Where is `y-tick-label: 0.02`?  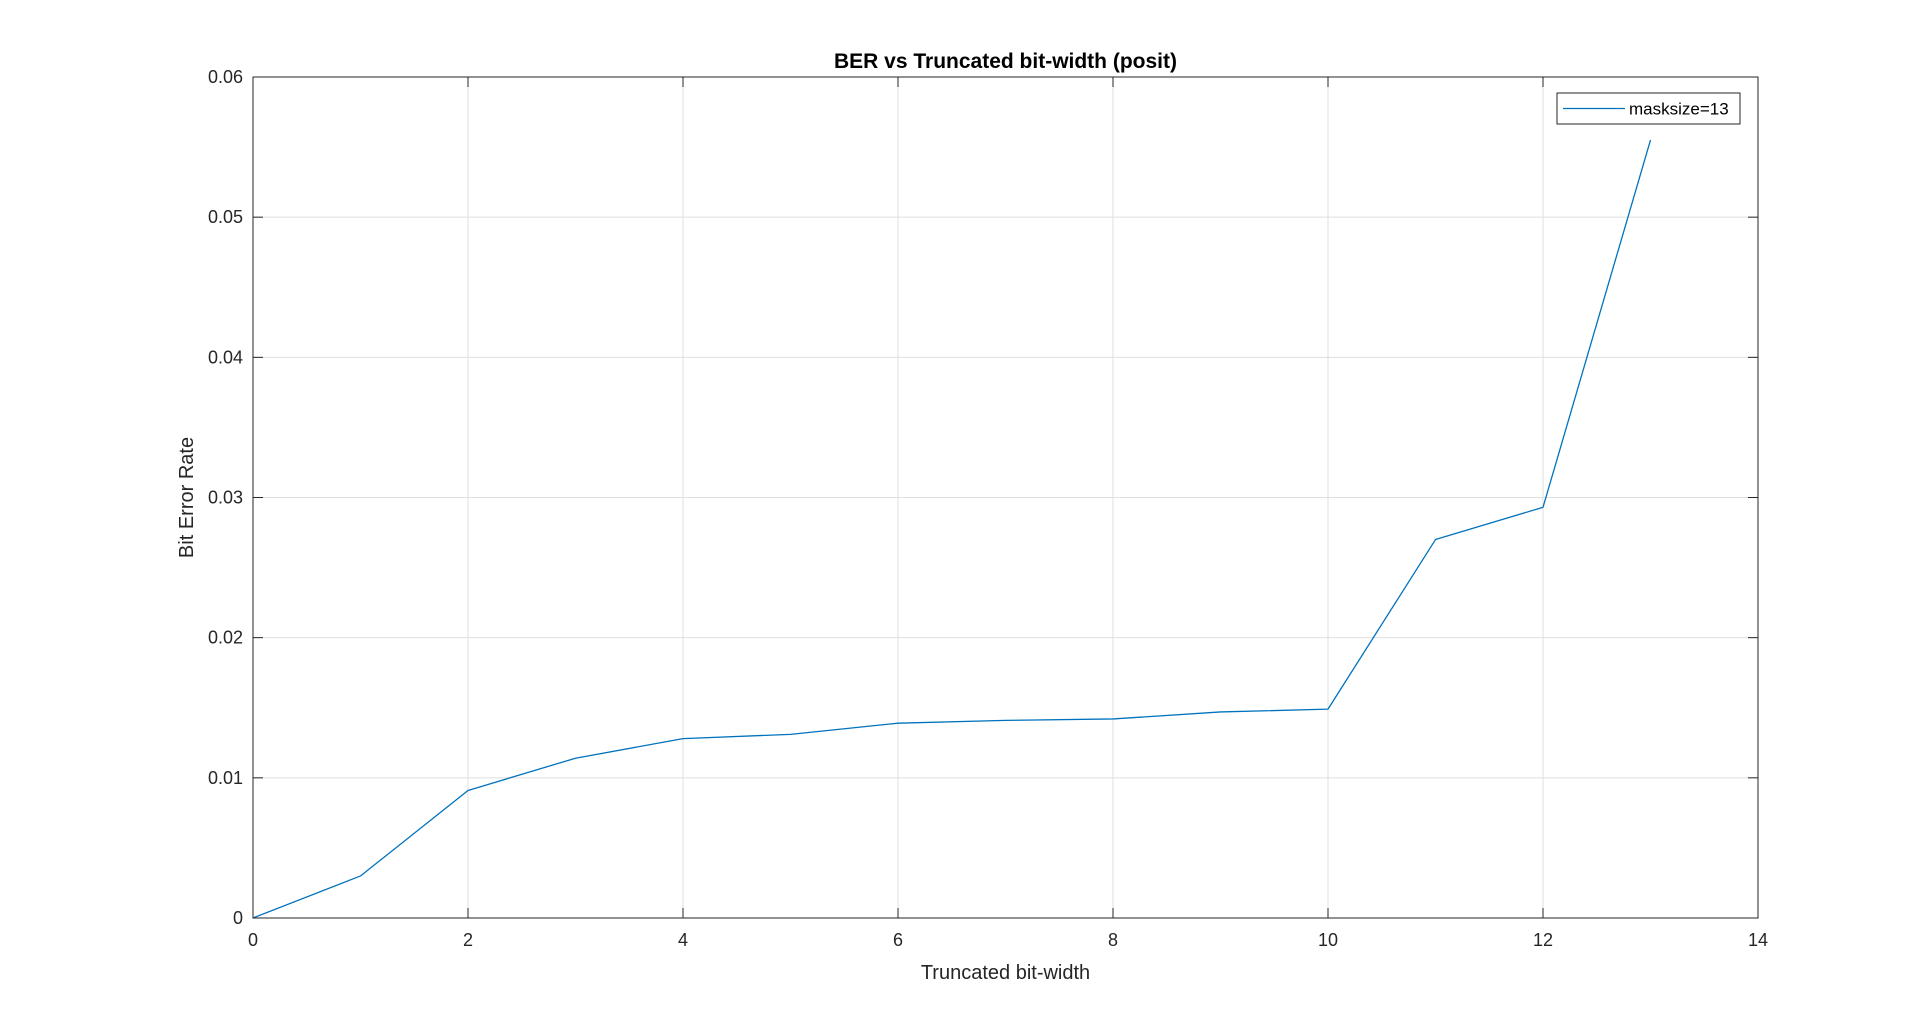
y-tick-label: 0.02 is located at coordinates (225, 638).